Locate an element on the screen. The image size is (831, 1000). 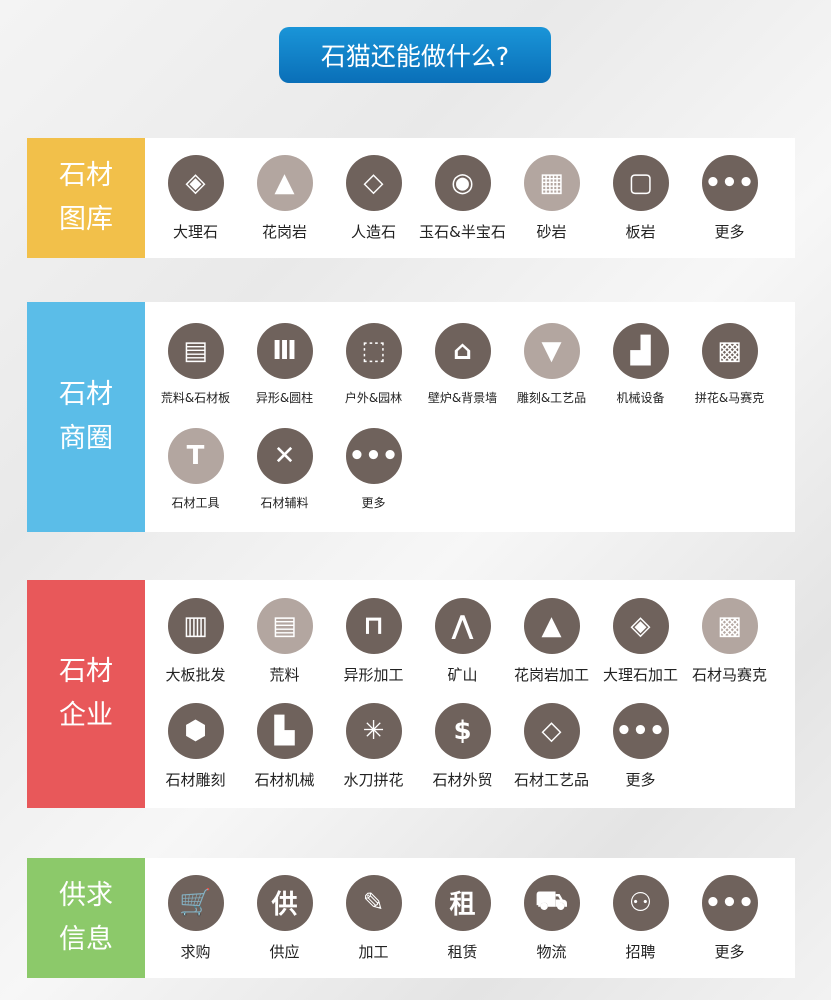
category-item: $ 石材外贸 is located at coordinates (462, 746).